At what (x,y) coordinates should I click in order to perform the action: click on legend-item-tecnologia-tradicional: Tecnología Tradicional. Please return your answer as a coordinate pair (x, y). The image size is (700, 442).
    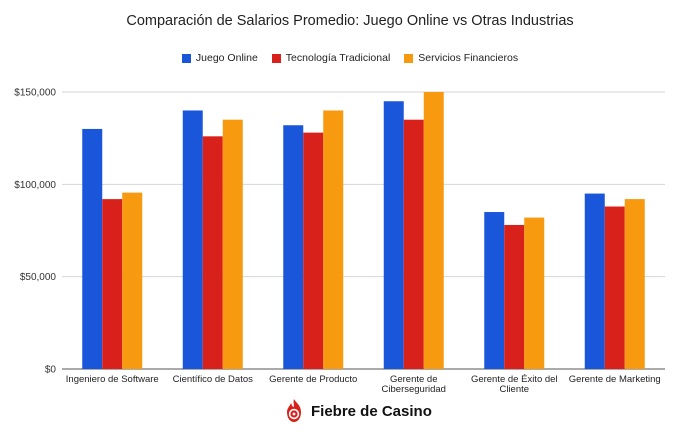
    Looking at the image, I should click on (331, 58).